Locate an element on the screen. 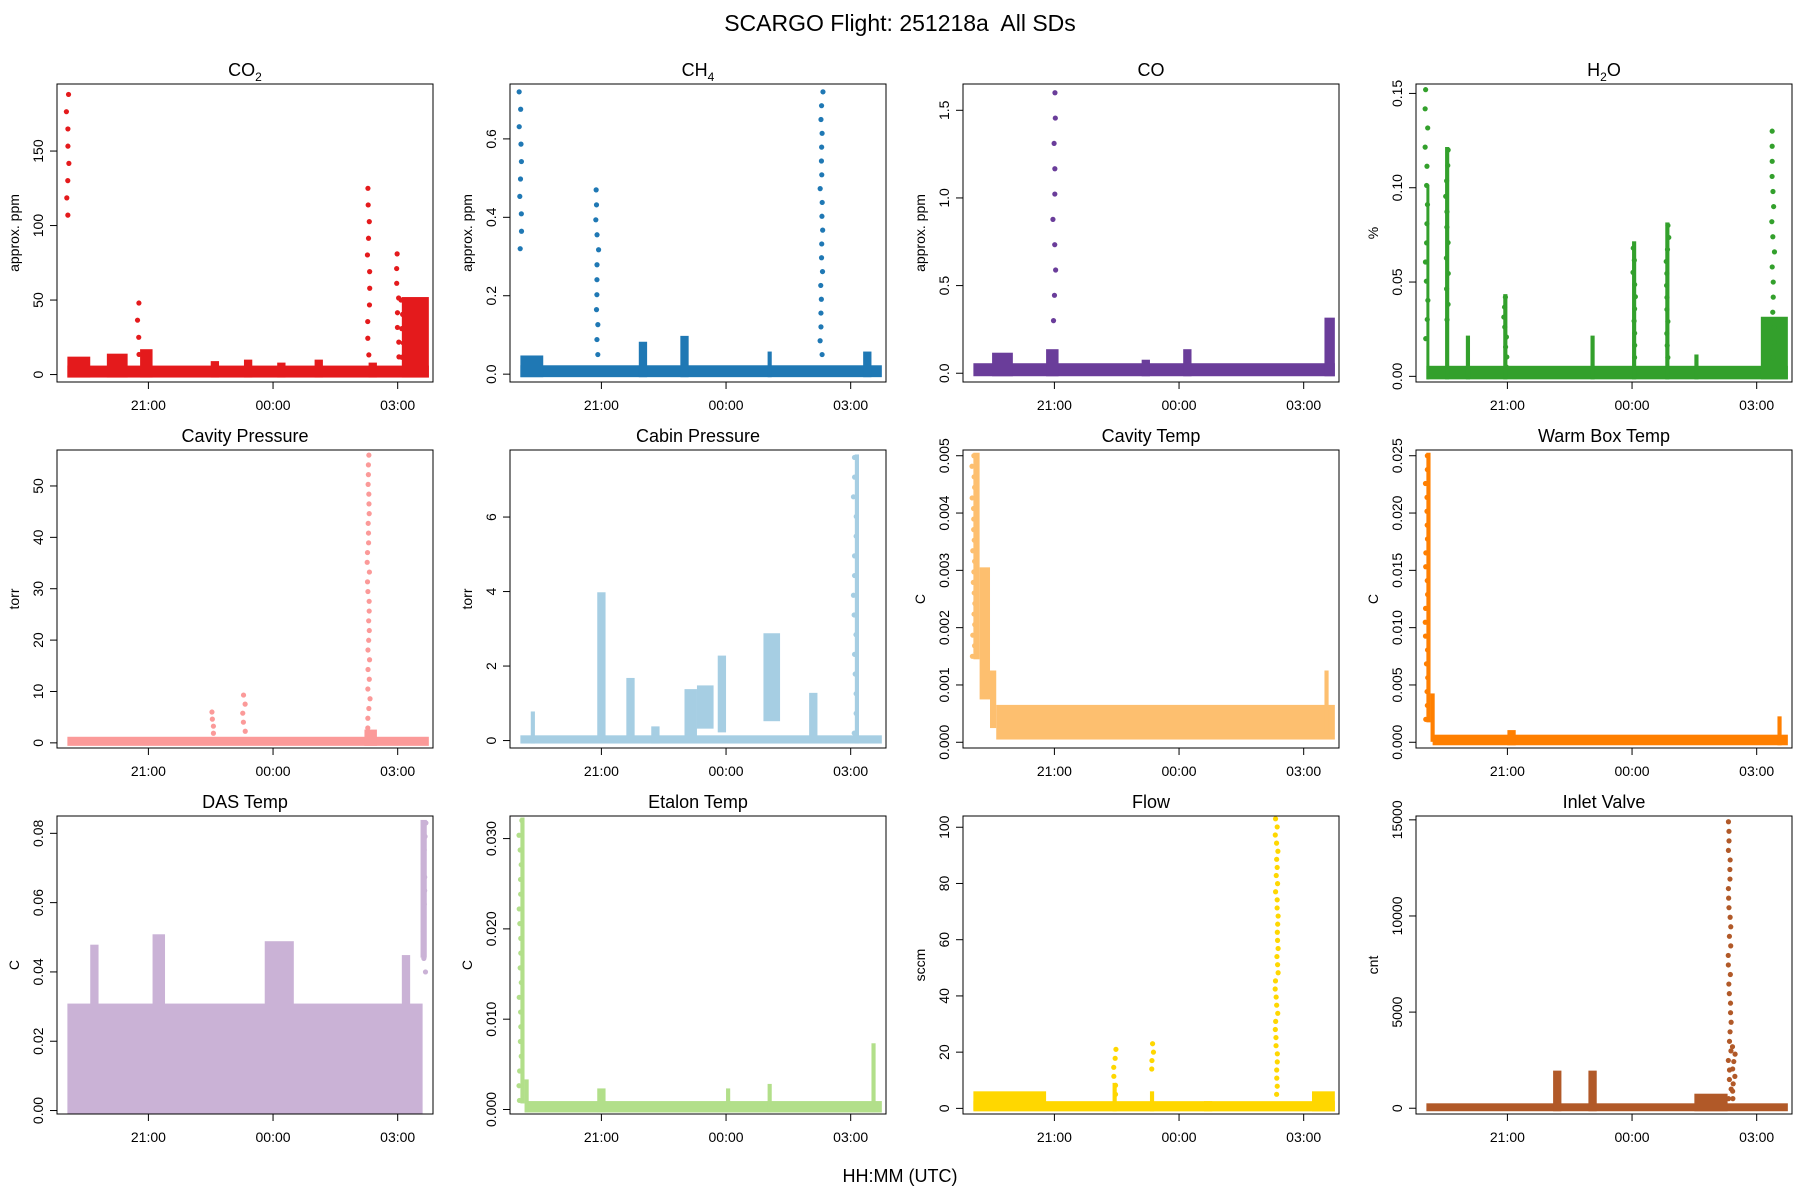 This screenshot has width=1800, height=1200. y-tick-label: 20 is located at coordinates (38, 640).